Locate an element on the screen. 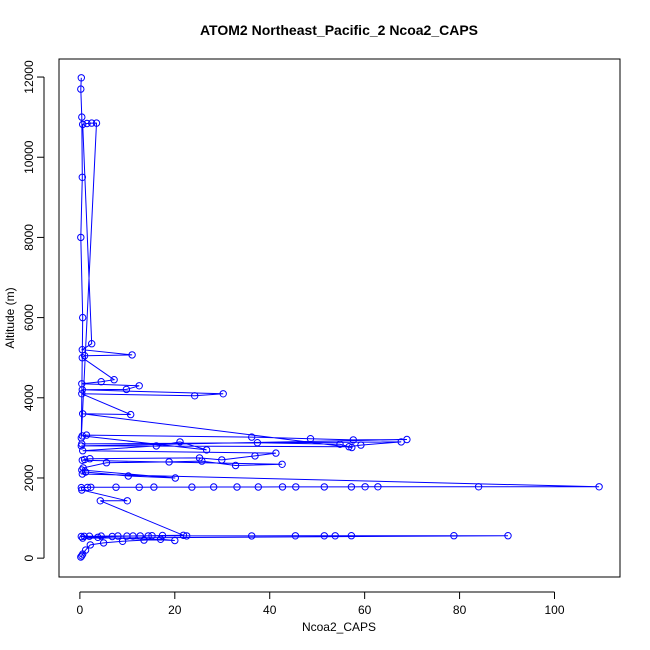 The width and height of the screenshot is (650, 650). y-tick-label: 2000 is located at coordinates (29, 477).